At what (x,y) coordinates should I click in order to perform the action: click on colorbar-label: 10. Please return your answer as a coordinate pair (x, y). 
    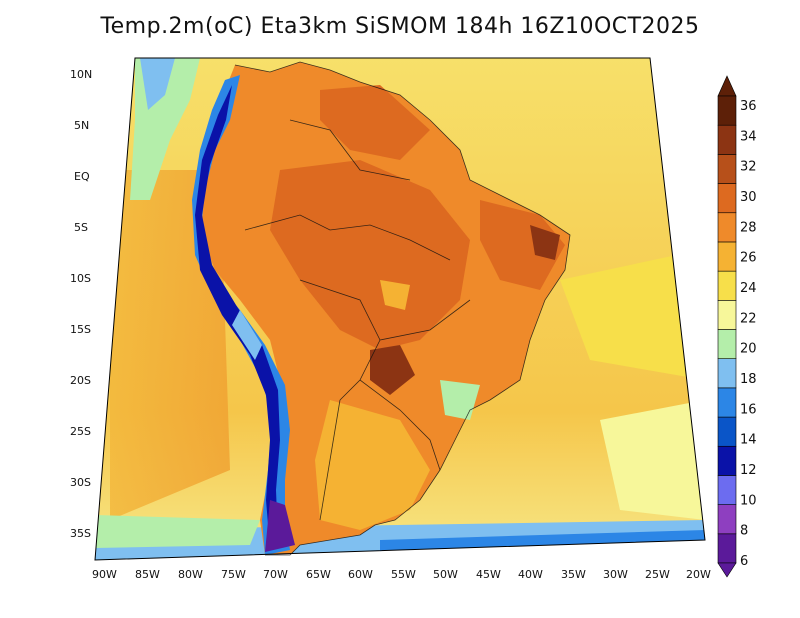
    Looking at the image, I should click on (748, 500).